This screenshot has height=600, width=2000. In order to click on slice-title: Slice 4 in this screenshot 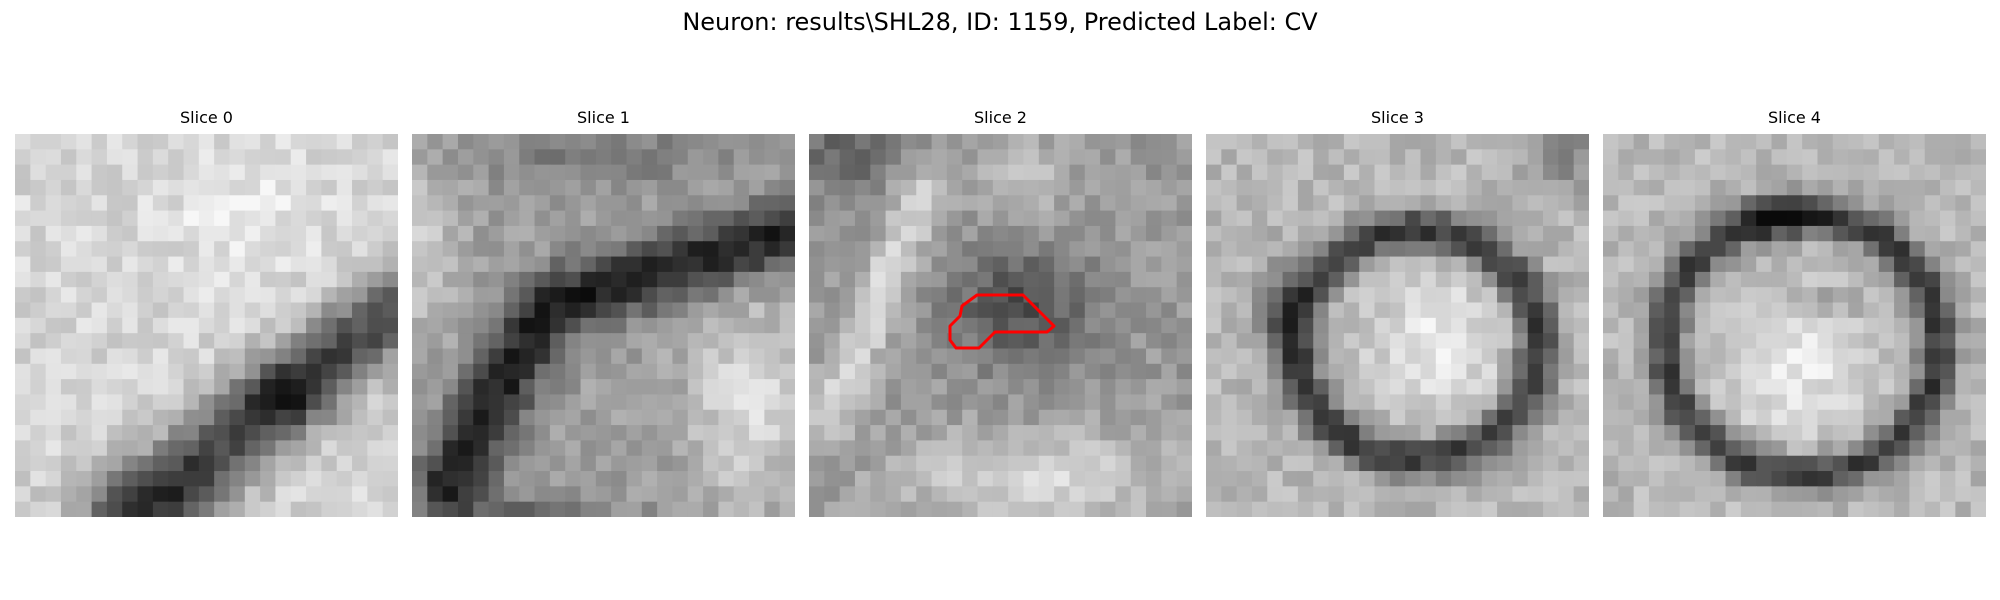, I will do `click(1794, 117)`.